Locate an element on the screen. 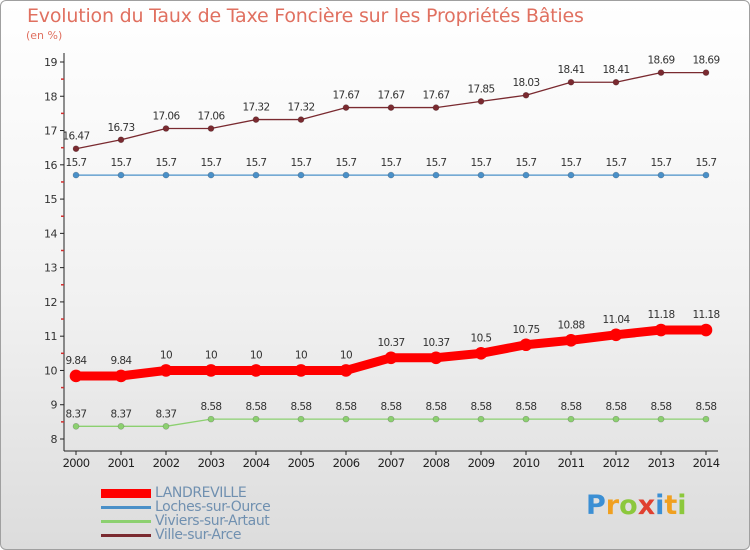 This screenshot has width=750, height=550. x-tick-label: 2001 is located at coordinates (121, 463).